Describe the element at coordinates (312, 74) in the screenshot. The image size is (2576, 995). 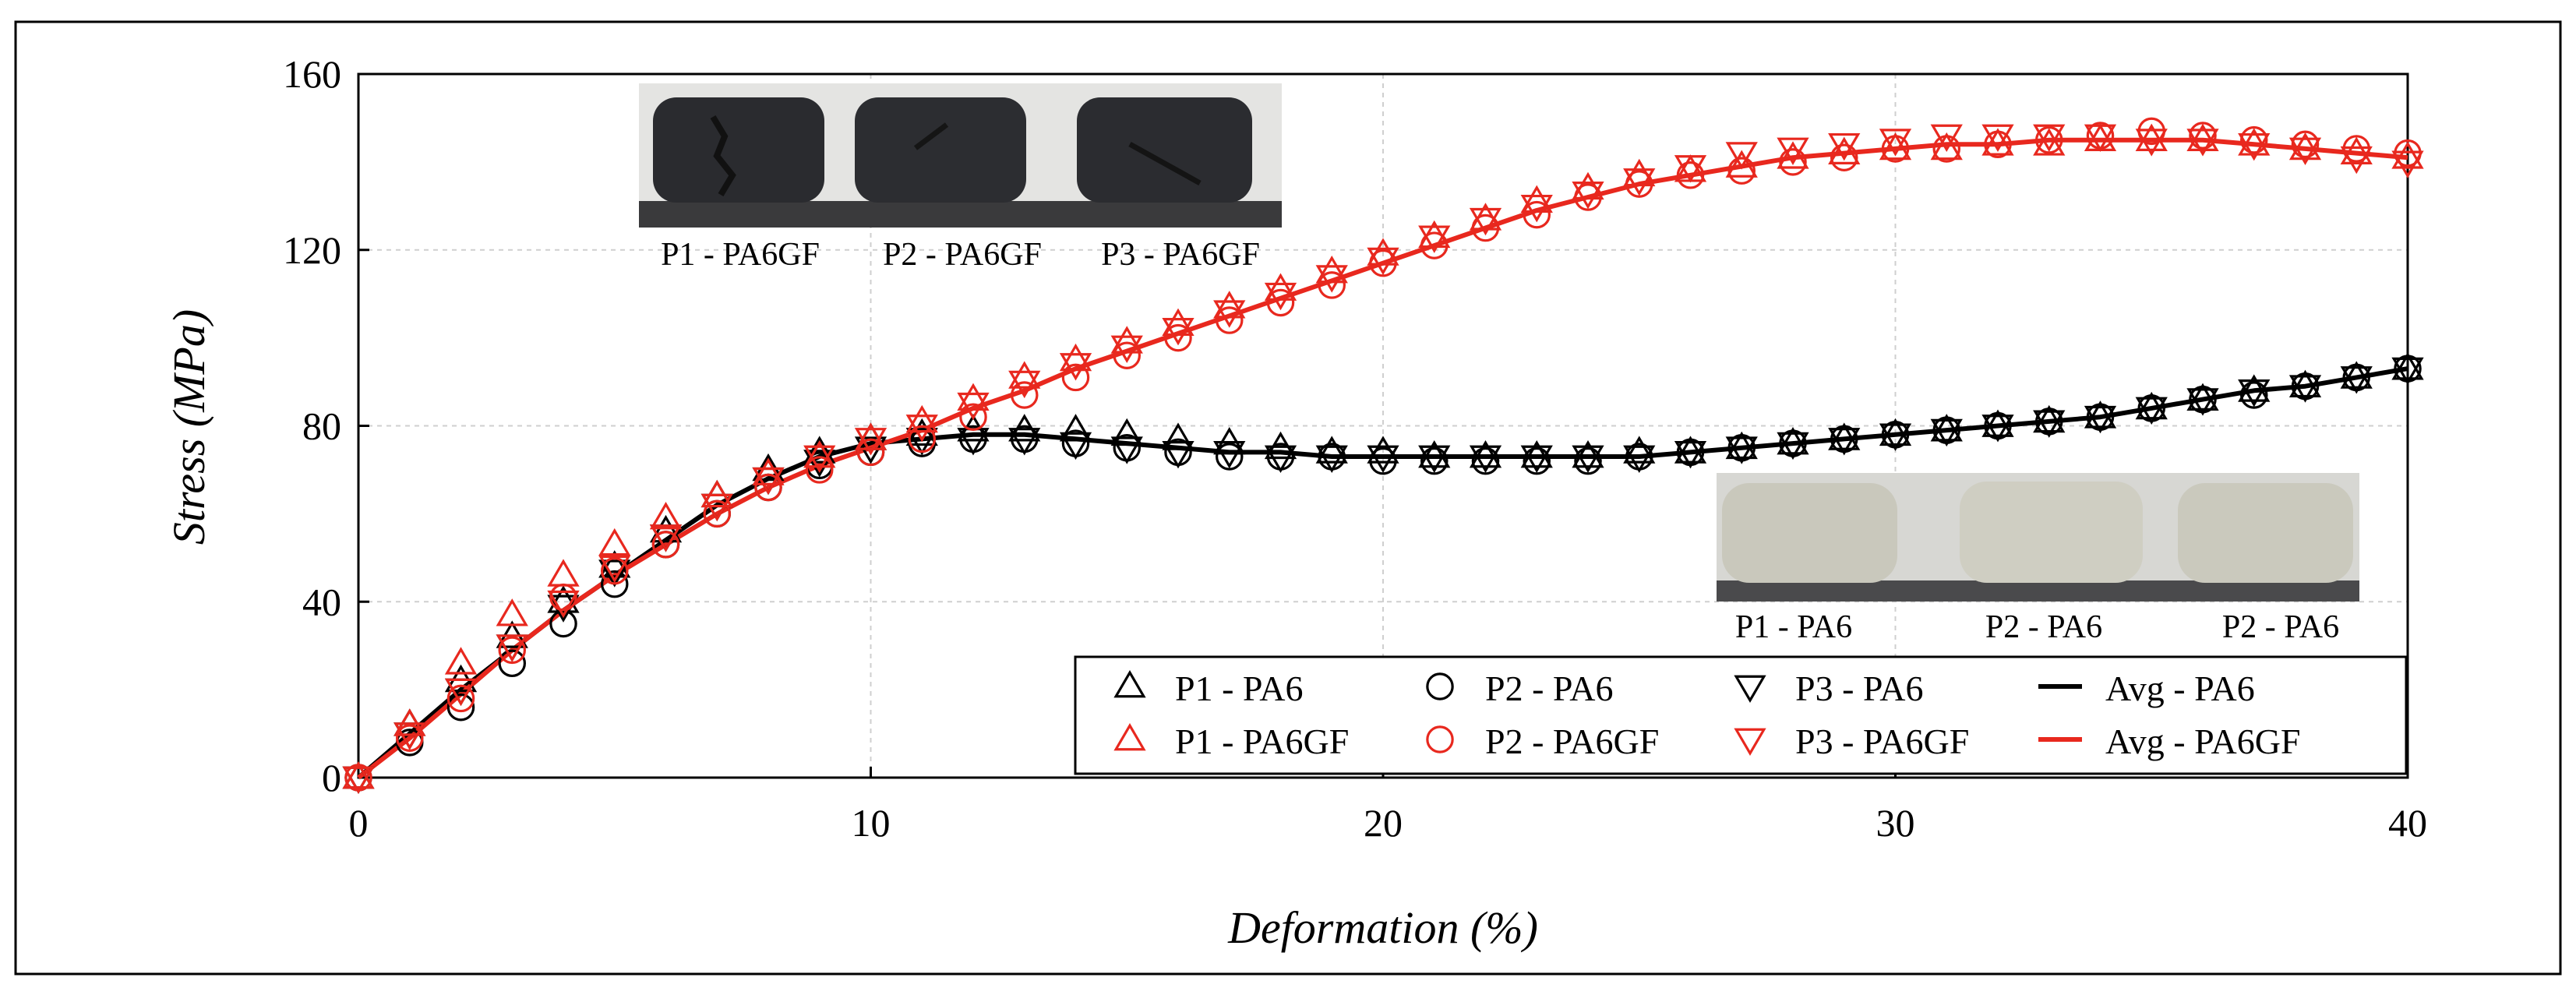
I see `y-tick-label: 160` at that location.